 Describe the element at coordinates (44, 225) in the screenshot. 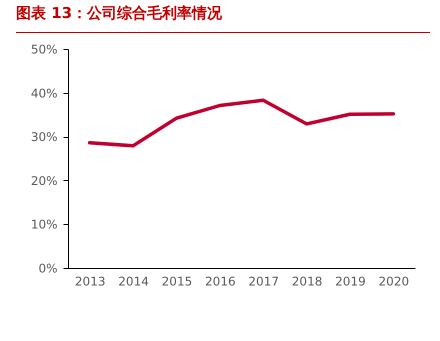

I see `y-tick-label: 10%` at that location.